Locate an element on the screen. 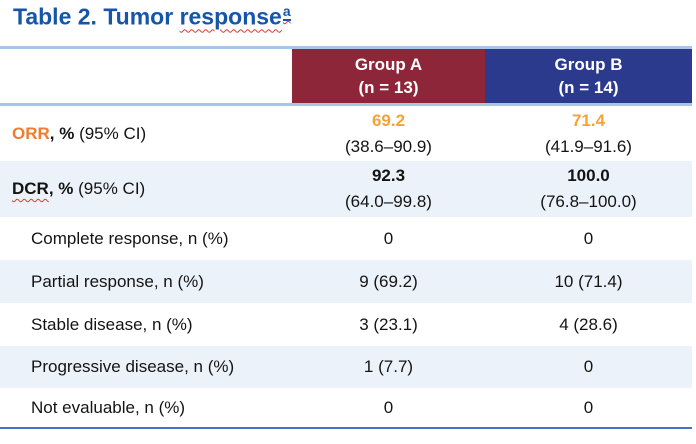  progressive-disease-group-a: 1 (7.7) is located at coordinates (388, 366).